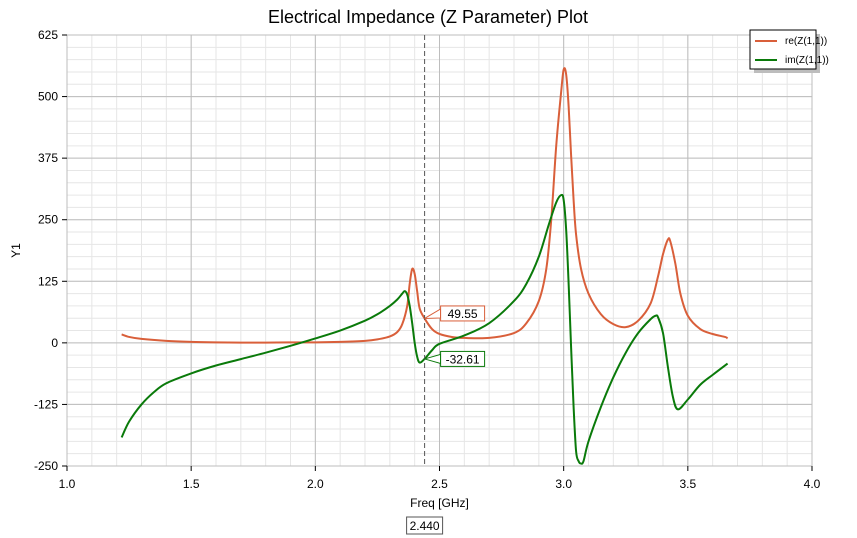 Image resolution: width=857 pixels, height=538 pixels. I want to click on y-axis-label: Y1, so click(16, 250).